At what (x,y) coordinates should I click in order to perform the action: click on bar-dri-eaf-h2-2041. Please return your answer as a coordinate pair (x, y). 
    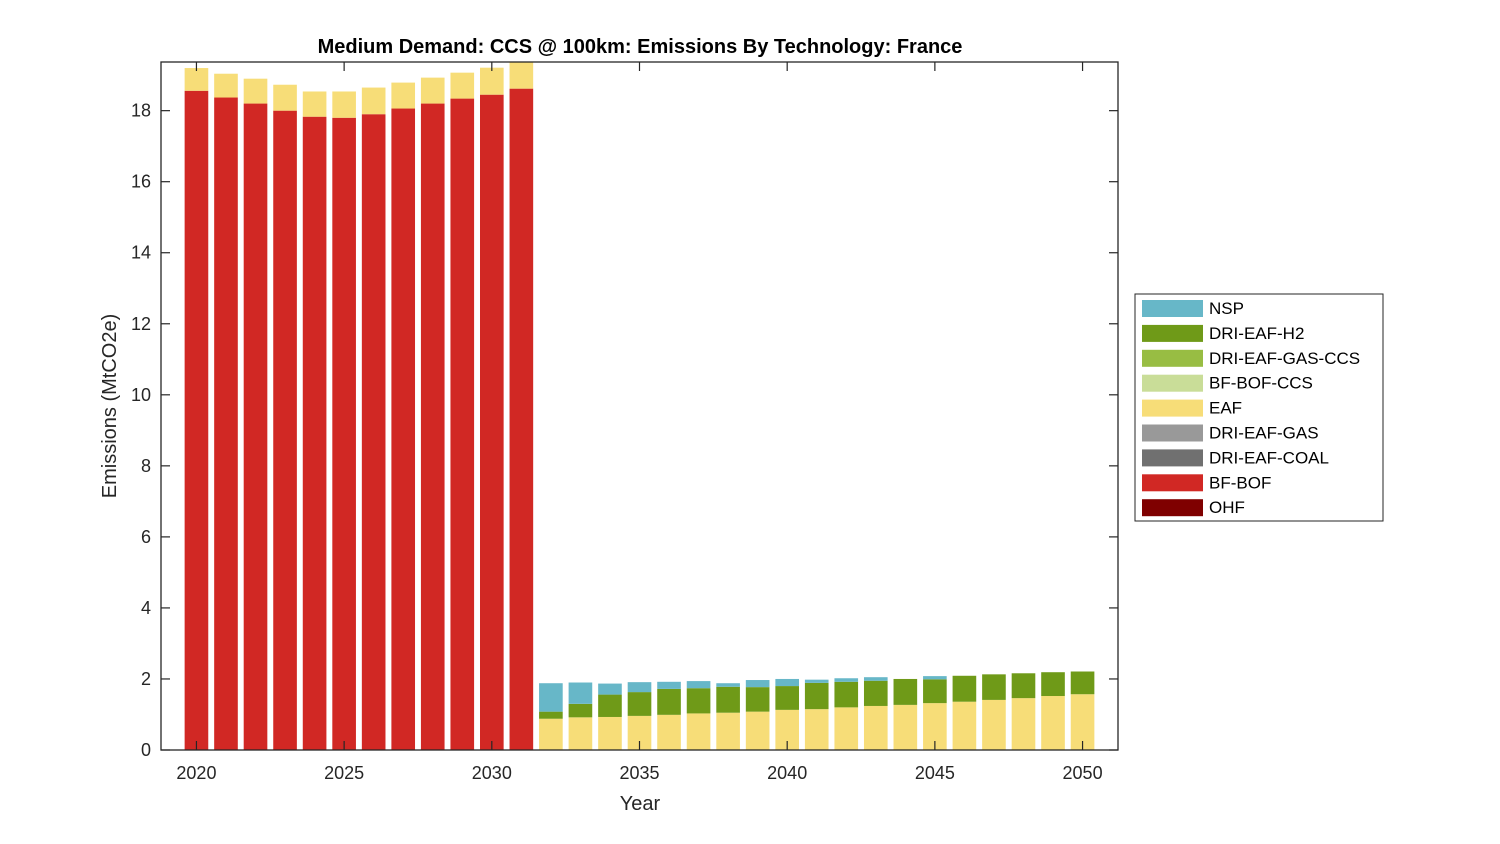
    Looking at the image, I should click on (816, 696).